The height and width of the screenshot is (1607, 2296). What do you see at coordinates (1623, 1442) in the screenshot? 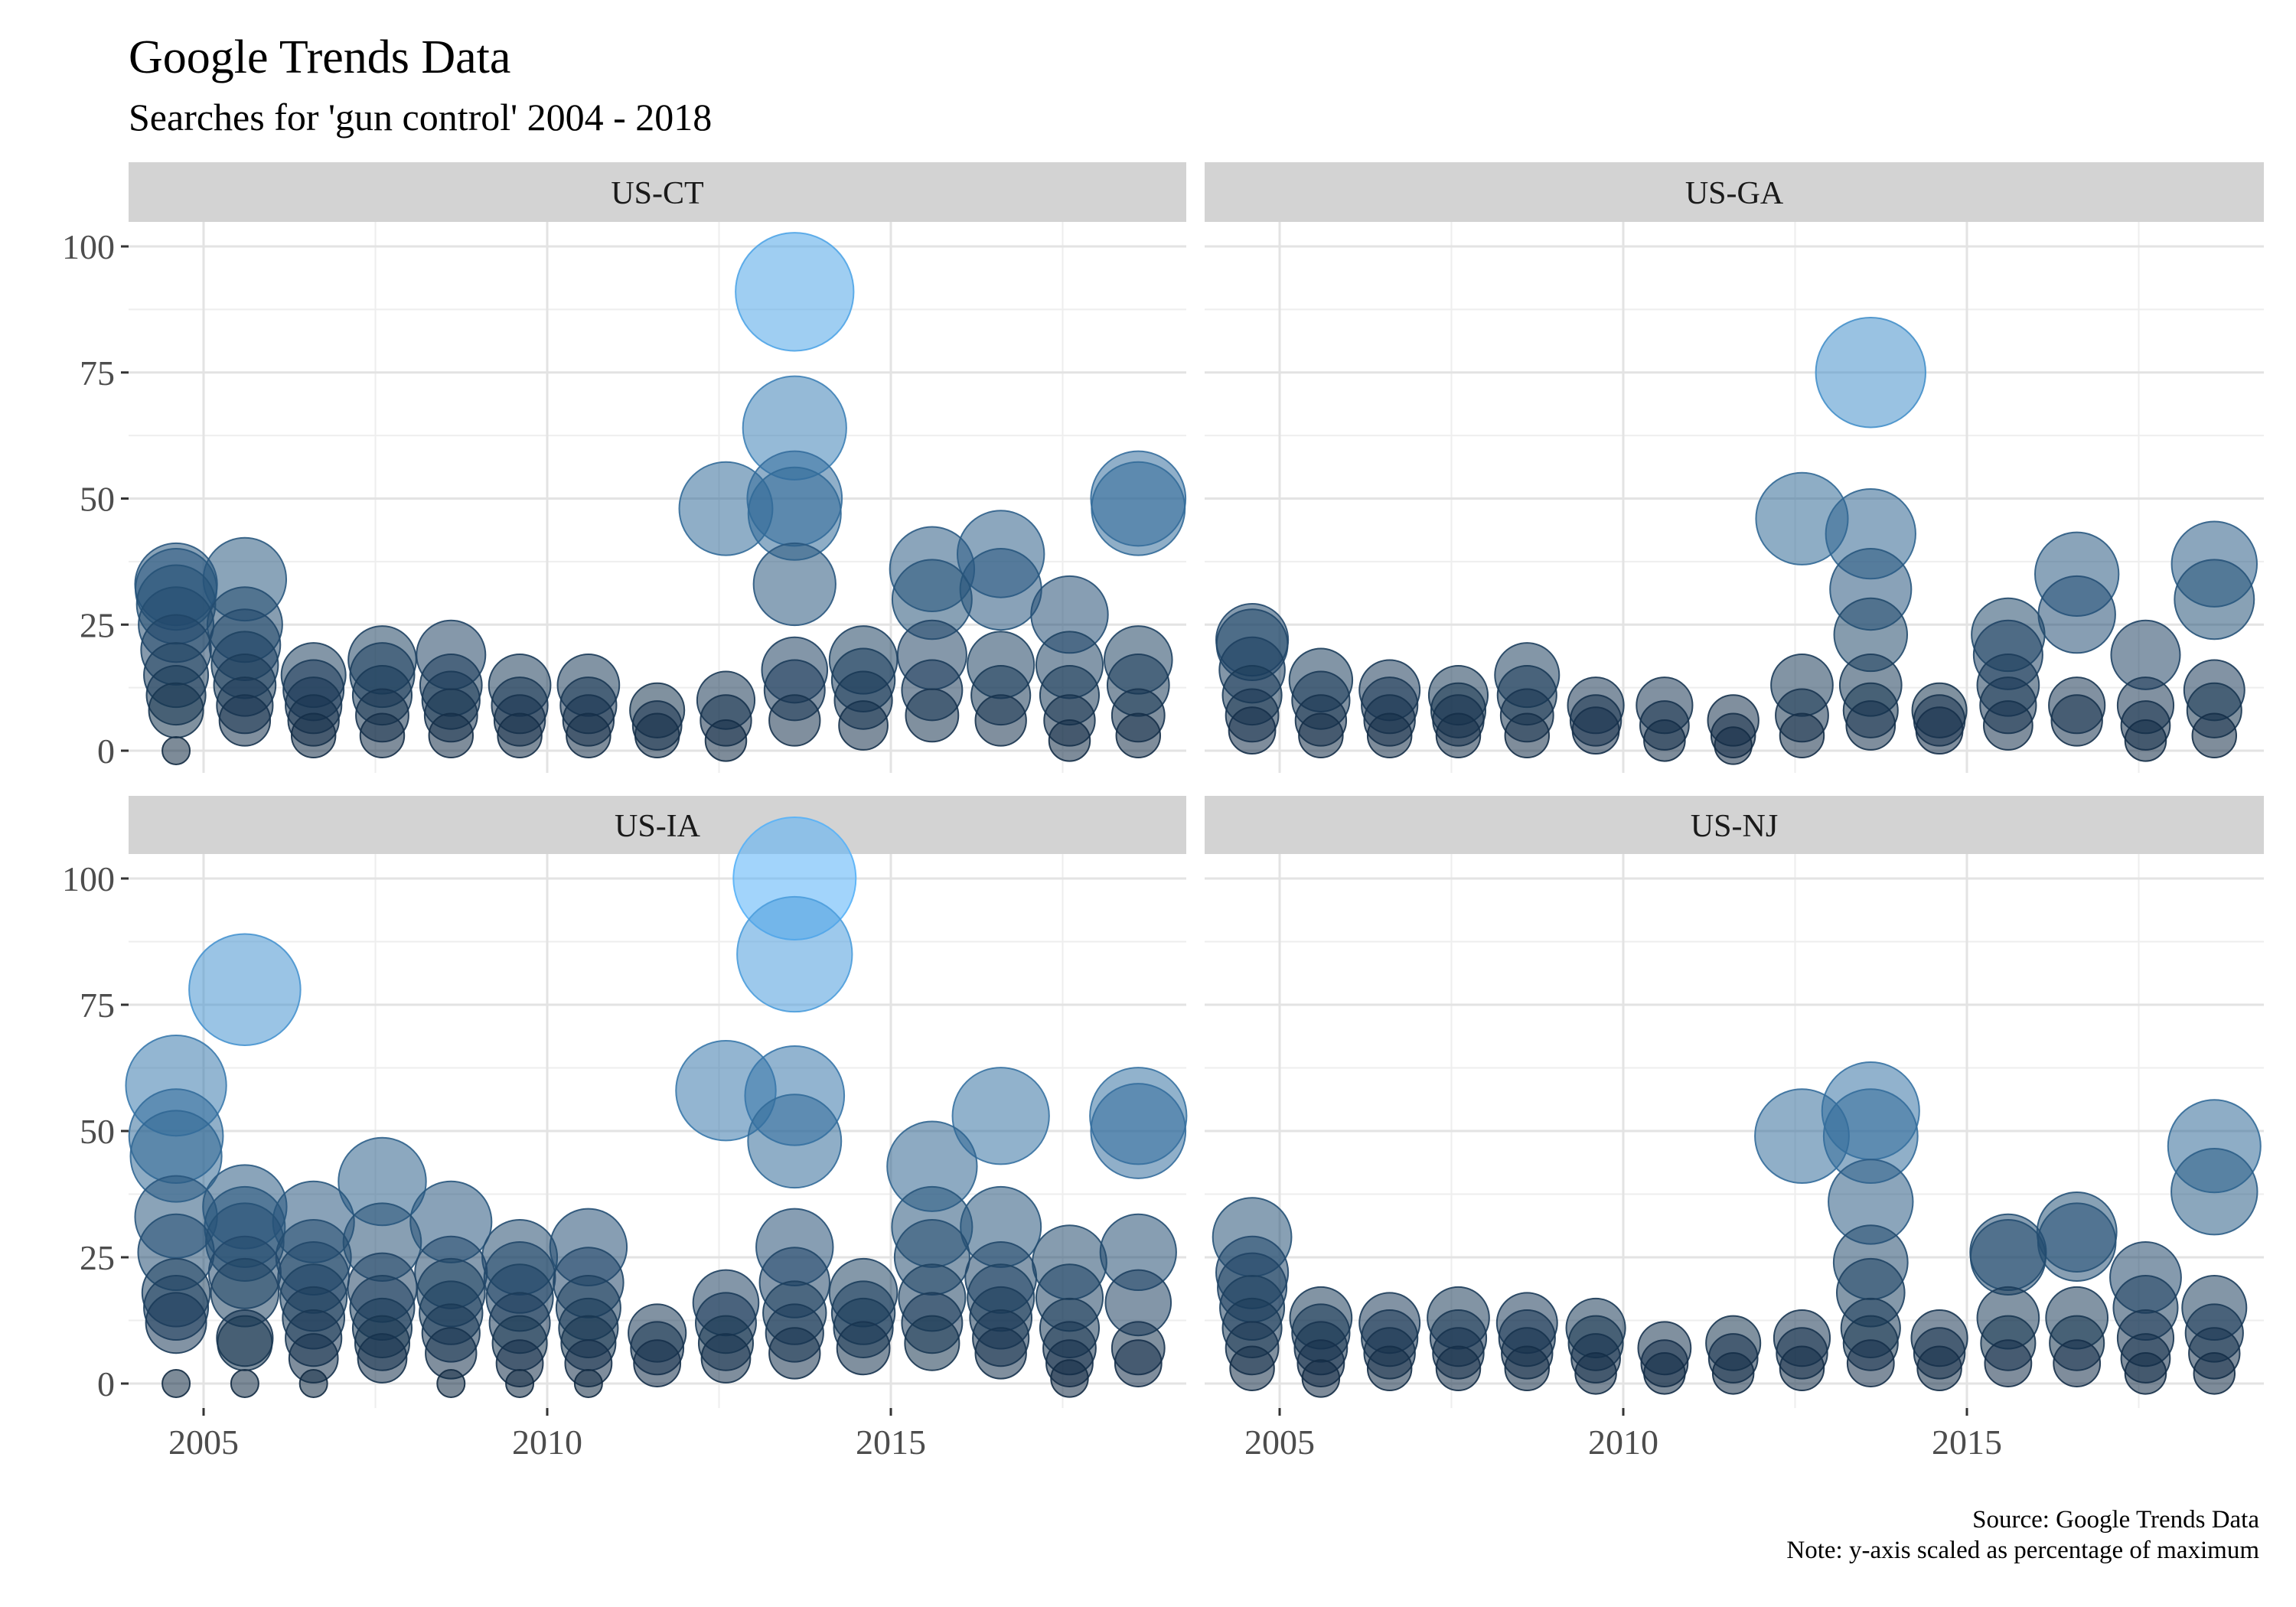
I see `x-tick-label: 2010` at bounding box center [1623, 1442].